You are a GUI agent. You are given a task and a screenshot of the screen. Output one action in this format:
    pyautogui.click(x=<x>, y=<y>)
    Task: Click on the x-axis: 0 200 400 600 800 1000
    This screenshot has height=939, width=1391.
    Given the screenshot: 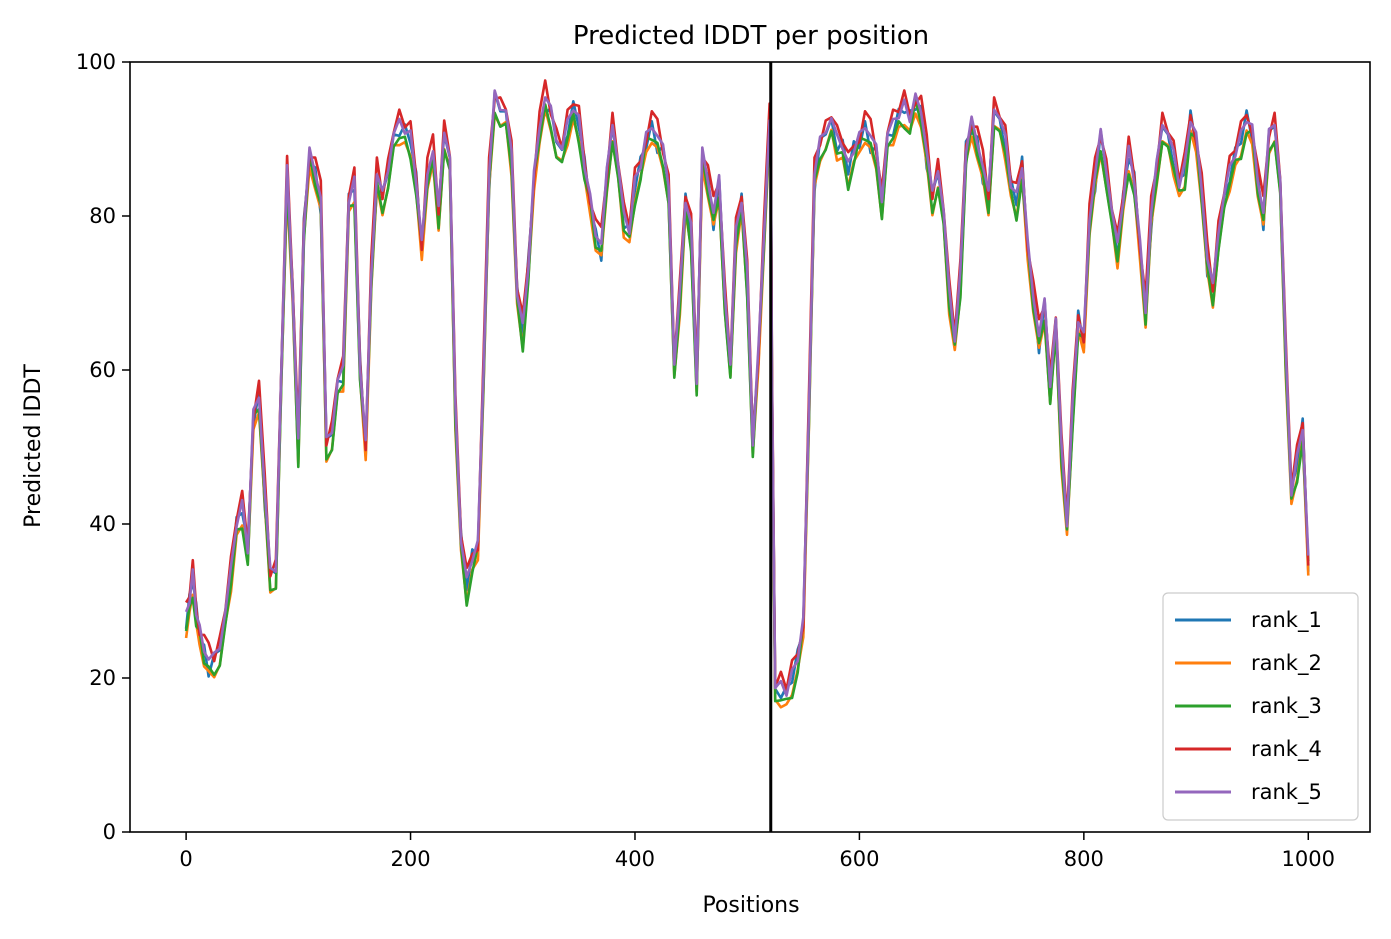 What is the action you would take?
    pyautogui.click(x=757, y=851)
    